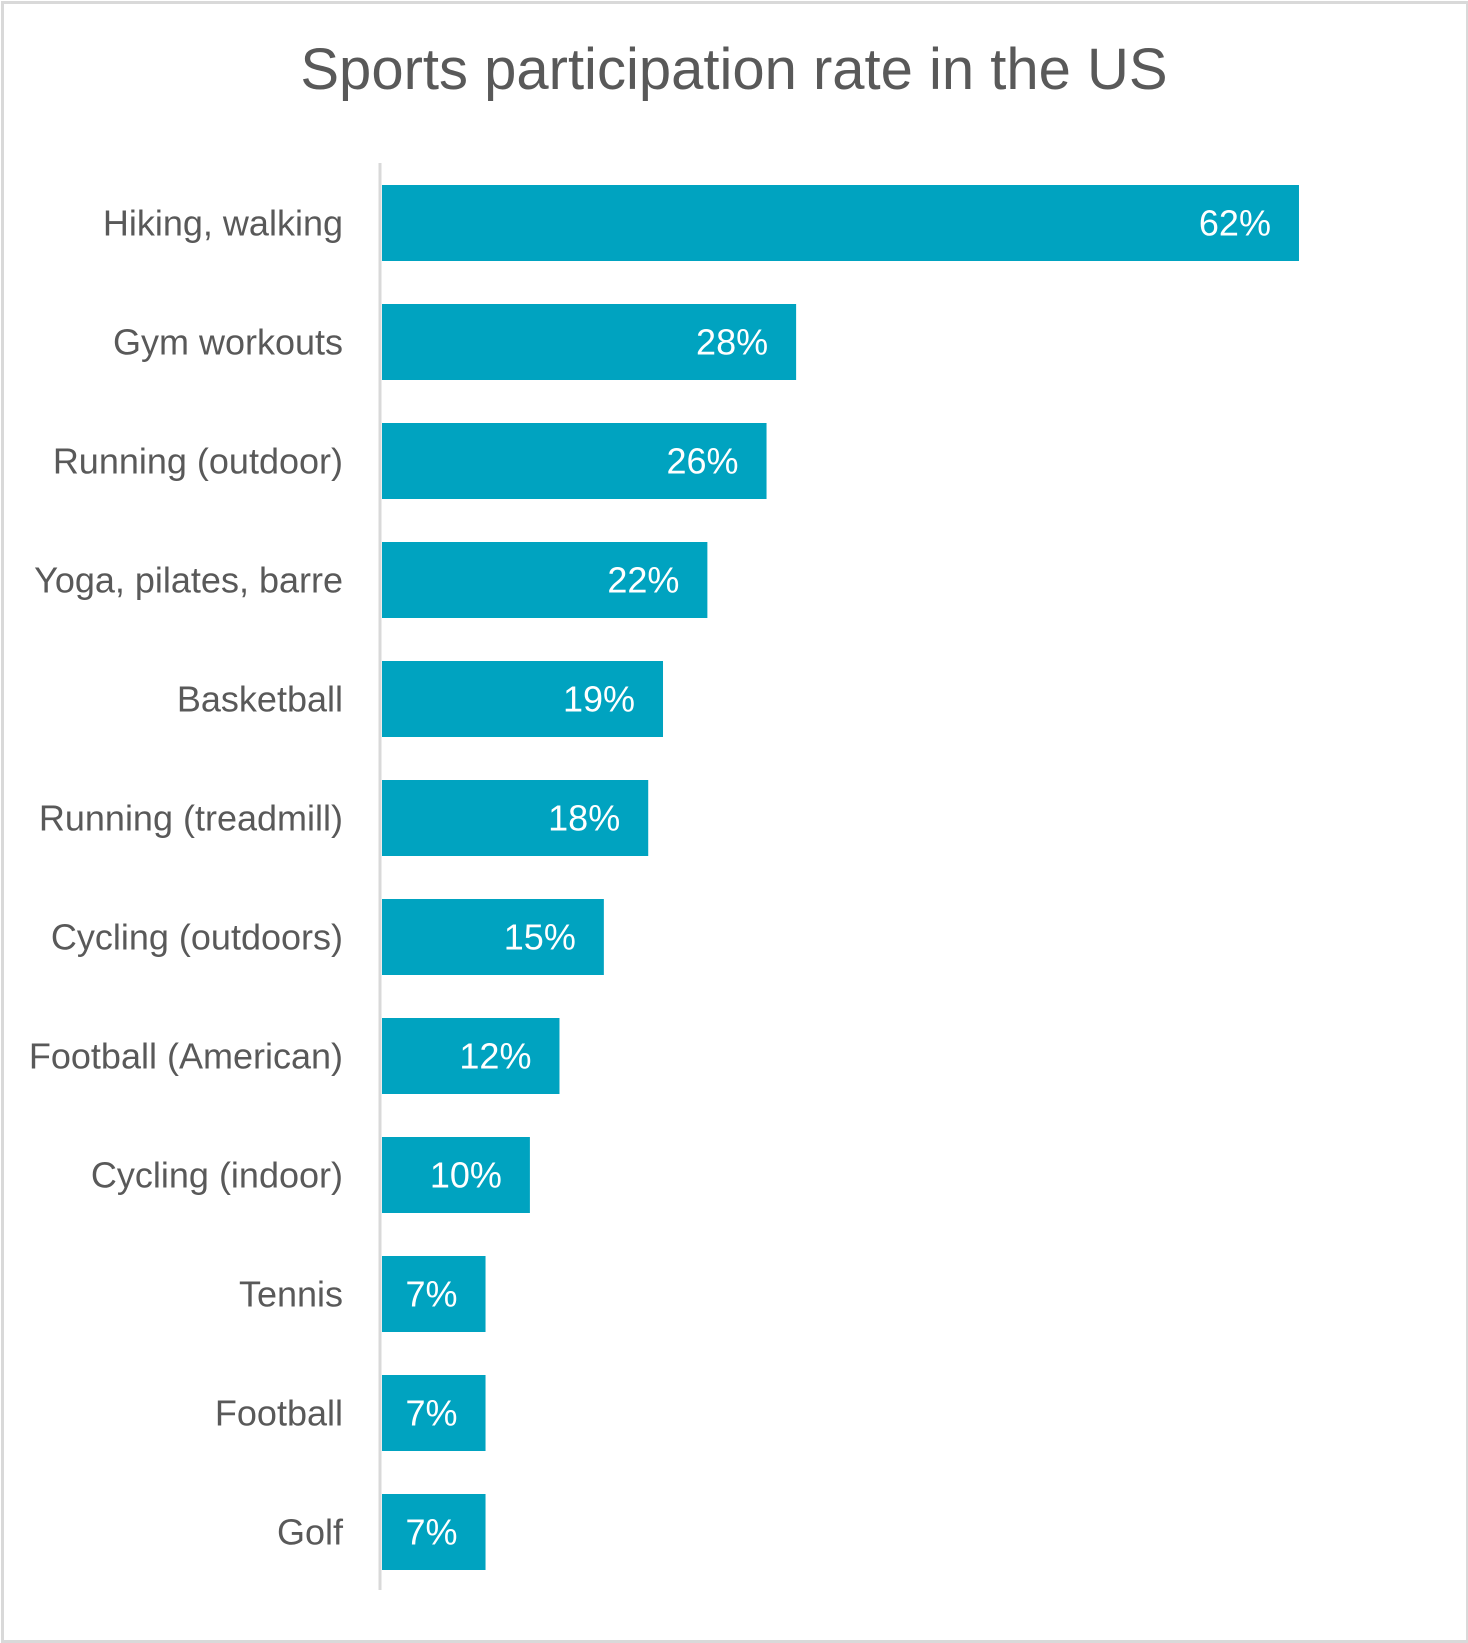  Describe the element at coordinates (466, 1175) in the screenshot. I see `bar-value-label: 10%` at that location.